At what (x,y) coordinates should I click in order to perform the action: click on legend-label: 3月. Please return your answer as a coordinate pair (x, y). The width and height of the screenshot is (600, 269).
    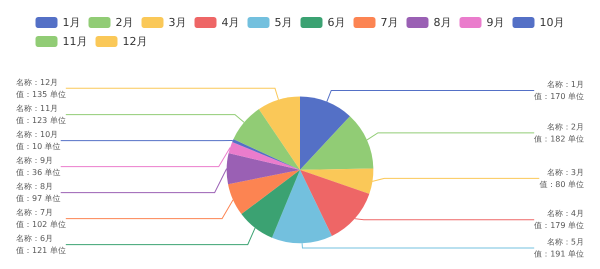
    Looking at the image, I should click on (177, 22).